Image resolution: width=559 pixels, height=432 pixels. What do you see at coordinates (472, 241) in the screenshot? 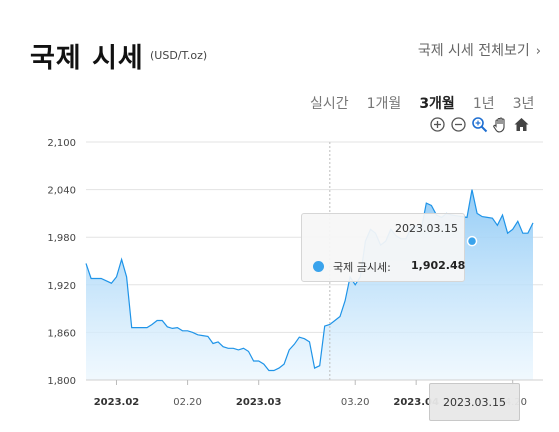
I see `highlight-point` at bounding box center [472, 241].